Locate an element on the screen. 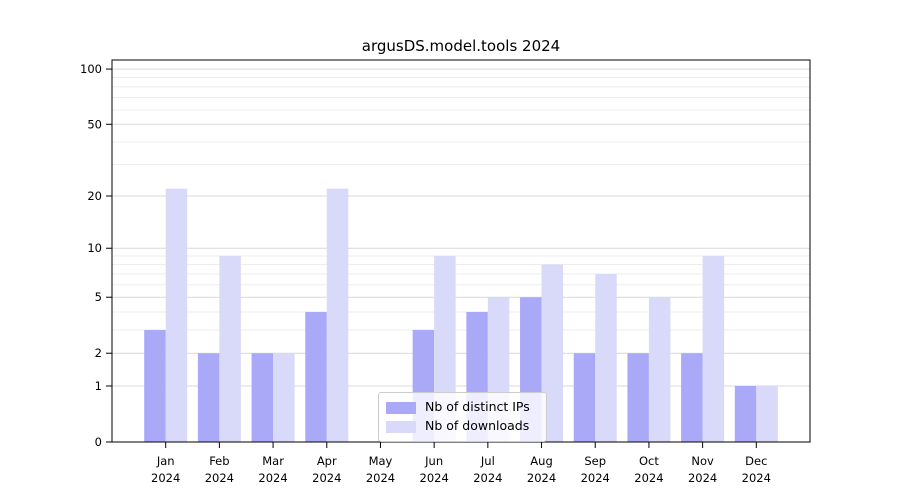 This screenshot has height=500, width=900. y-tick-label: 10 is located at coordinates (94, 248).